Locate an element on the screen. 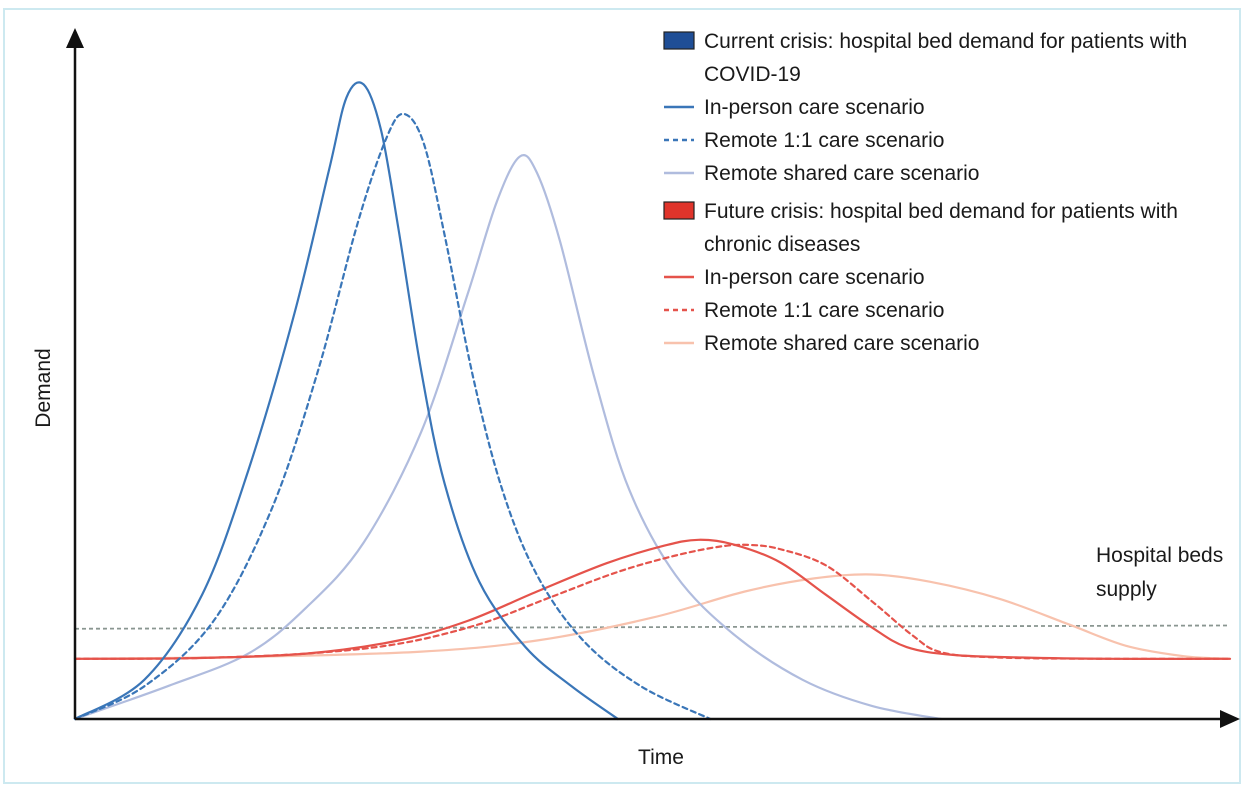  legend-group-1-item-0: In-person care scenario is located at coordinates (814, 277).